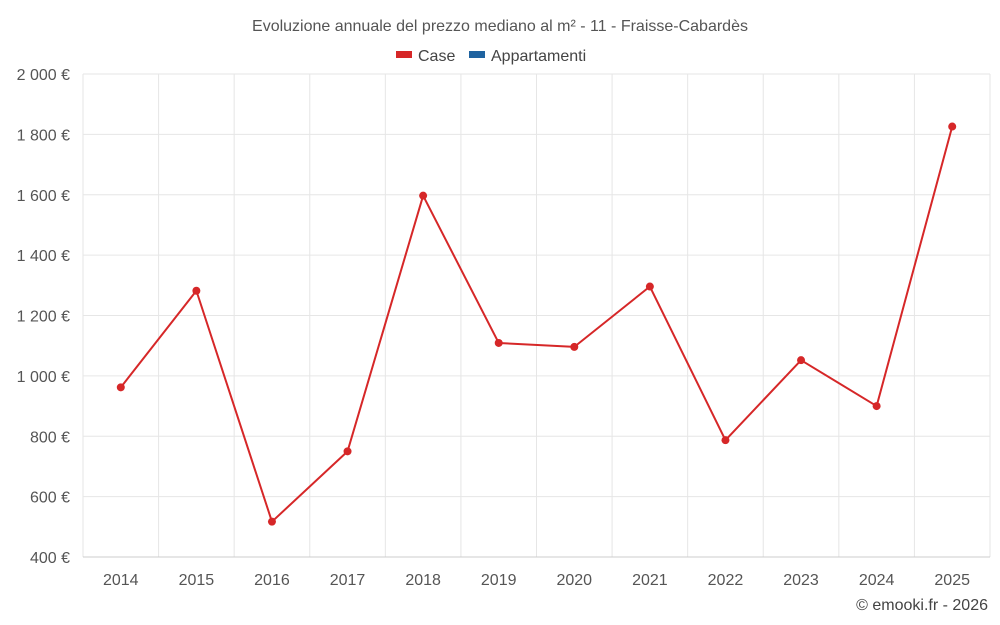 The image size is (1000, 625). Describe the element at coordinates (876, 406) in the screenshot. I see `data-point-2024` at that location.